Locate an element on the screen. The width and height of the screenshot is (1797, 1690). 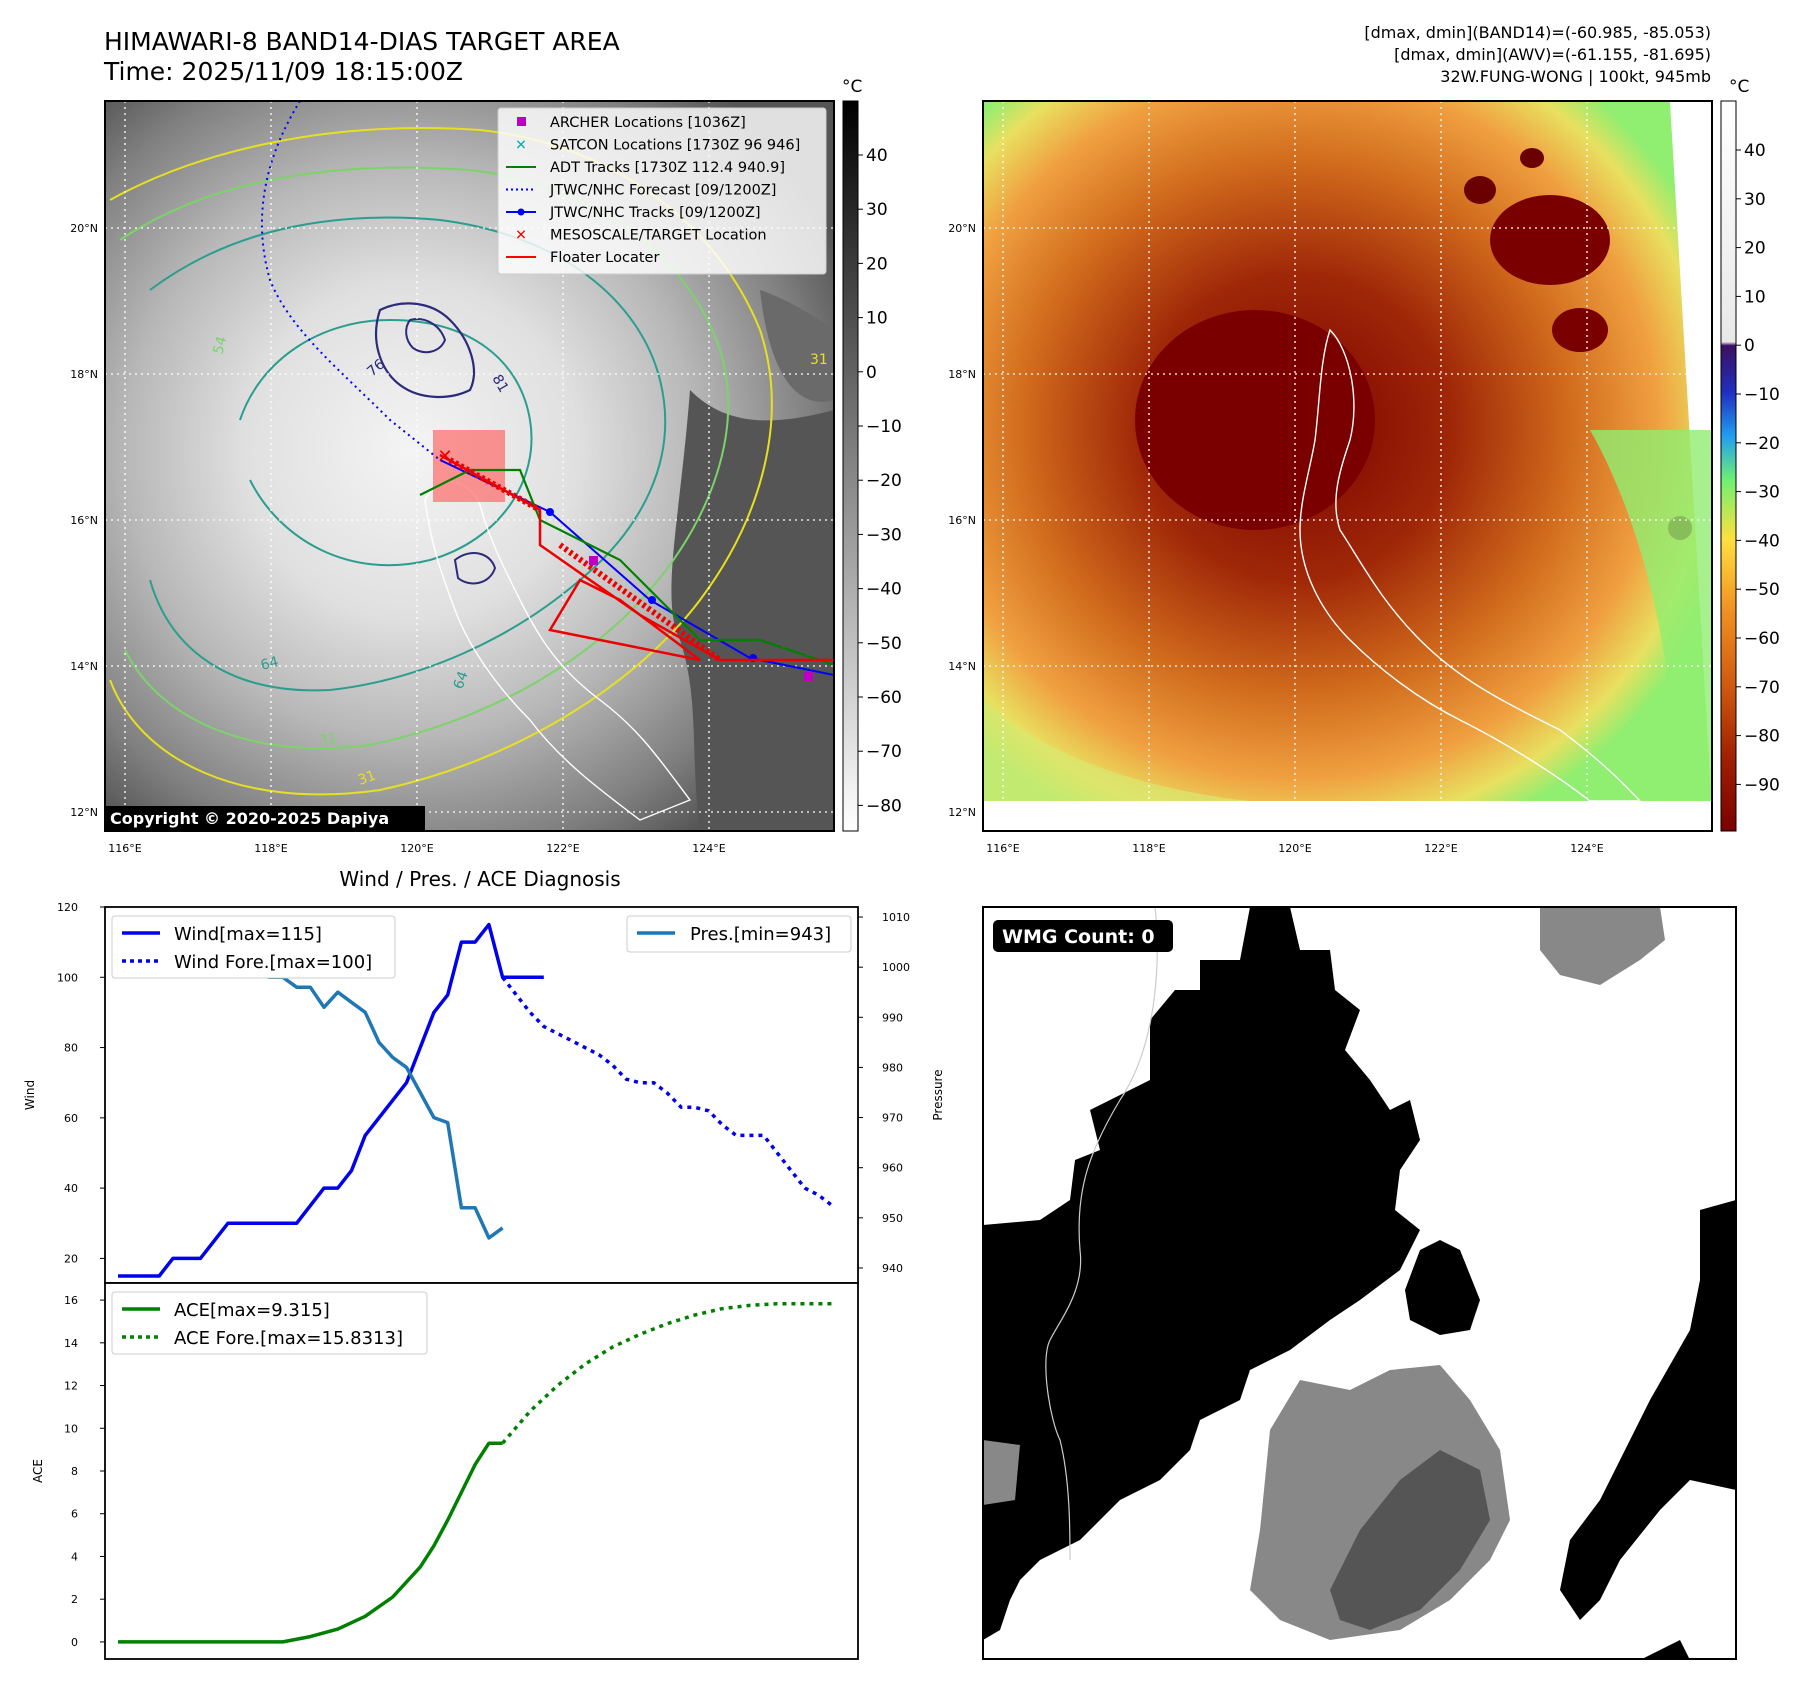
contour-label: 64 is located at coordinates (269, 664).